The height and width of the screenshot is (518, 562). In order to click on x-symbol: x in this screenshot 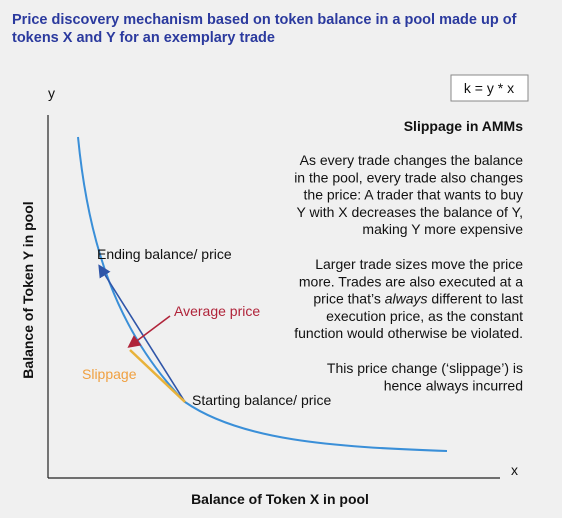, I will do `click(514, 470)`.